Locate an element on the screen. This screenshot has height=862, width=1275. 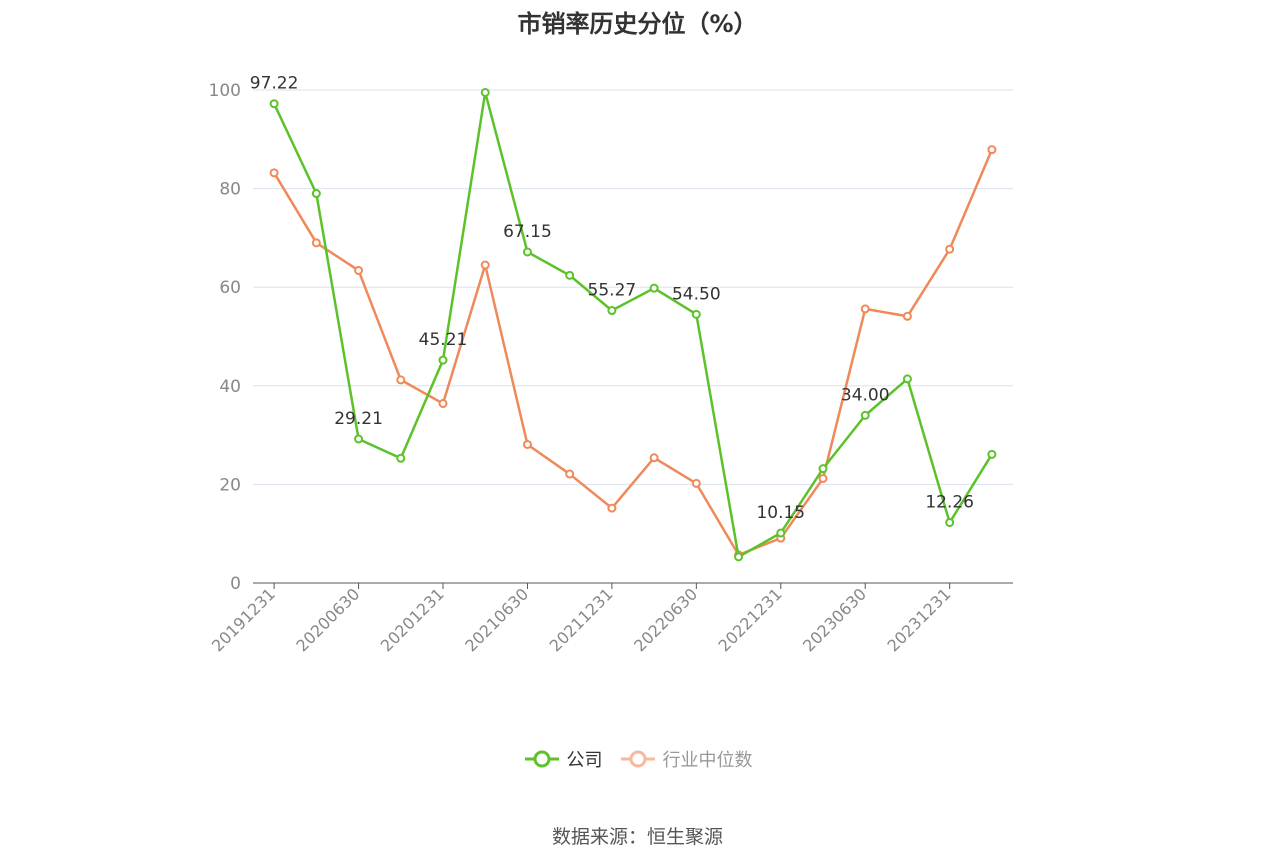
chart-legend: 公司 行业中位数 is located at coordinates (637, 759).